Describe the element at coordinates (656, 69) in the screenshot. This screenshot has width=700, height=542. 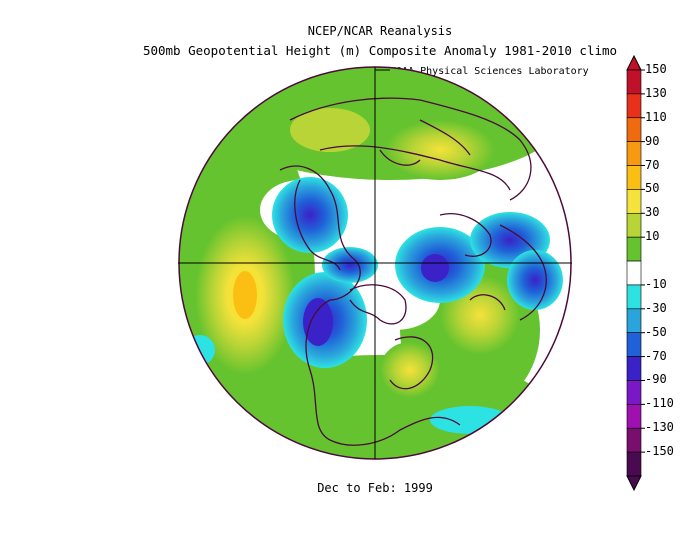
I see `colorbar-tick-label: 150` at that location.